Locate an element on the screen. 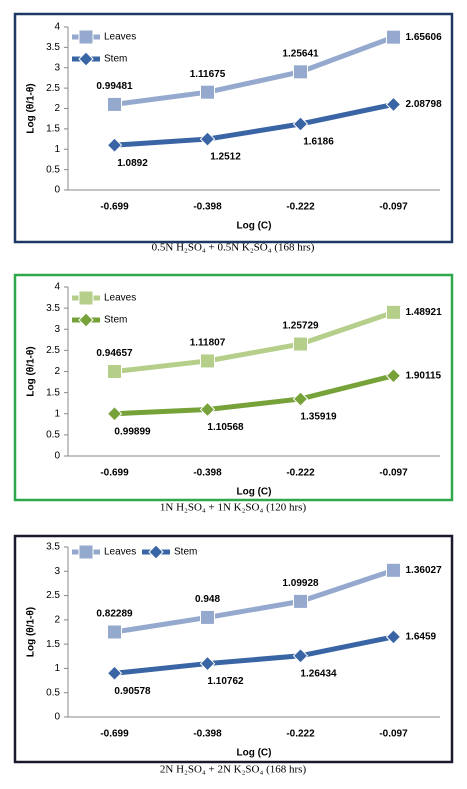 The image size is (467, 789). point-annotation: 1.26434 is located at coordinates (318, 673).